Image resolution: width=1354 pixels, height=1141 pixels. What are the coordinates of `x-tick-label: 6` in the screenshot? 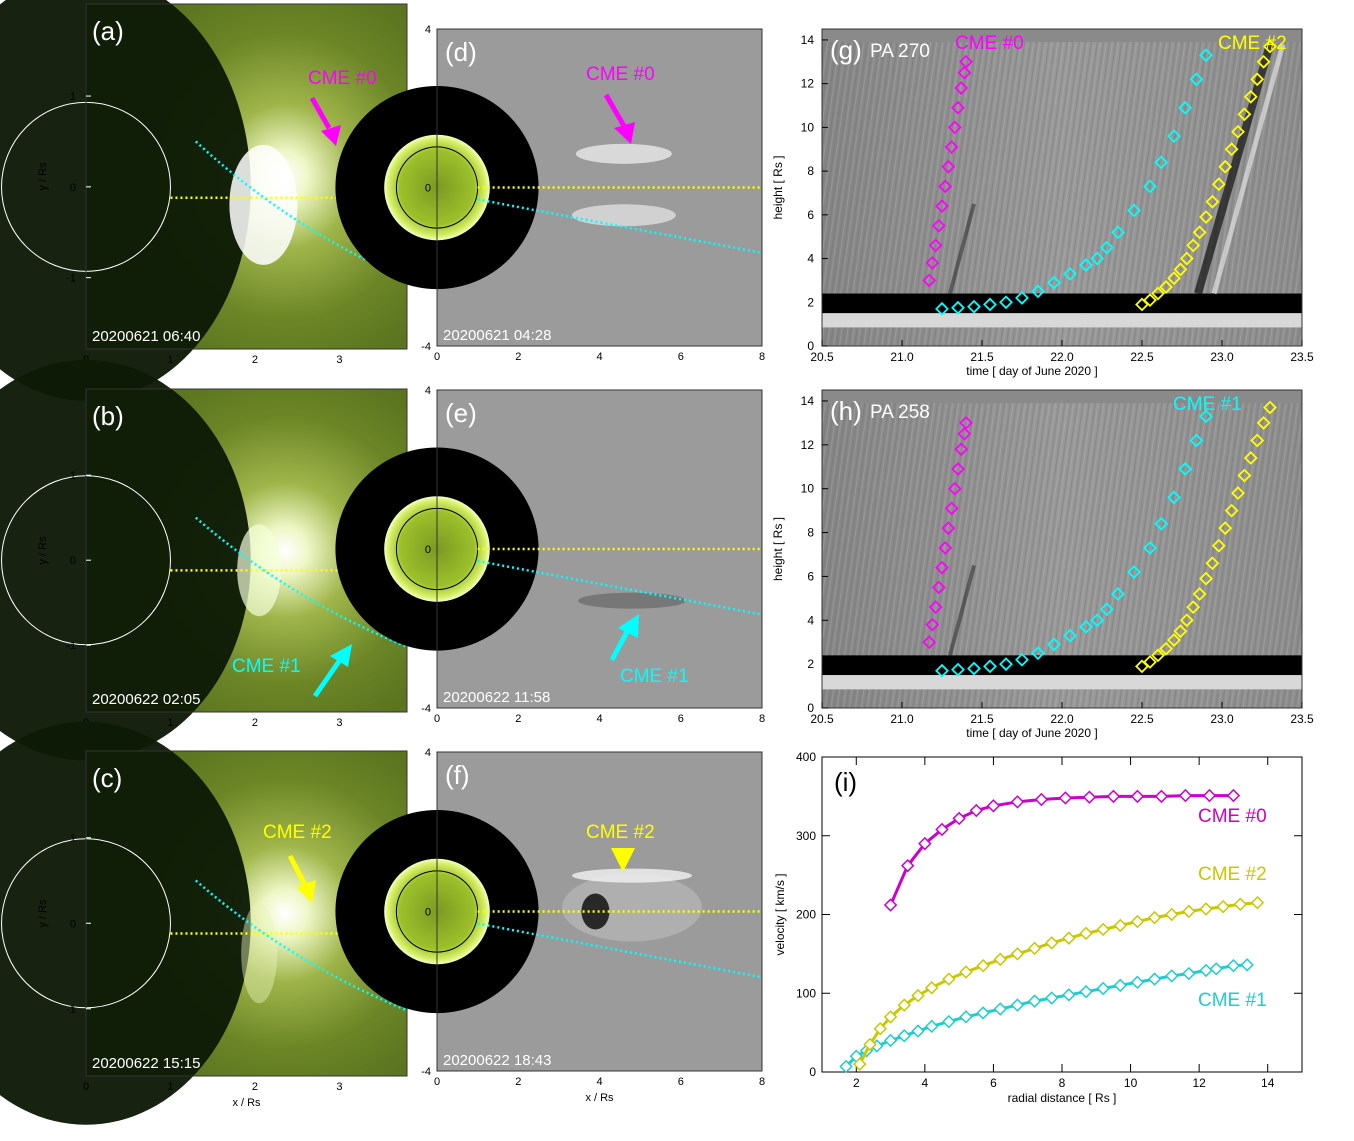 It's located at (681, 357).